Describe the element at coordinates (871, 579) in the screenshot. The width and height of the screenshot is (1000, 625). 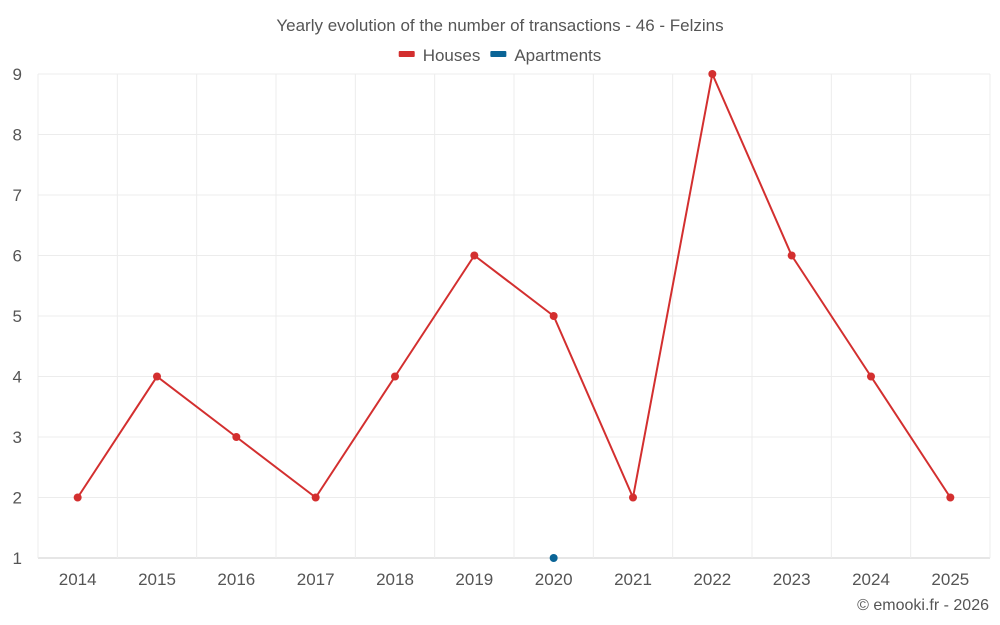
I see `x-tick-label: 2024` at that location.